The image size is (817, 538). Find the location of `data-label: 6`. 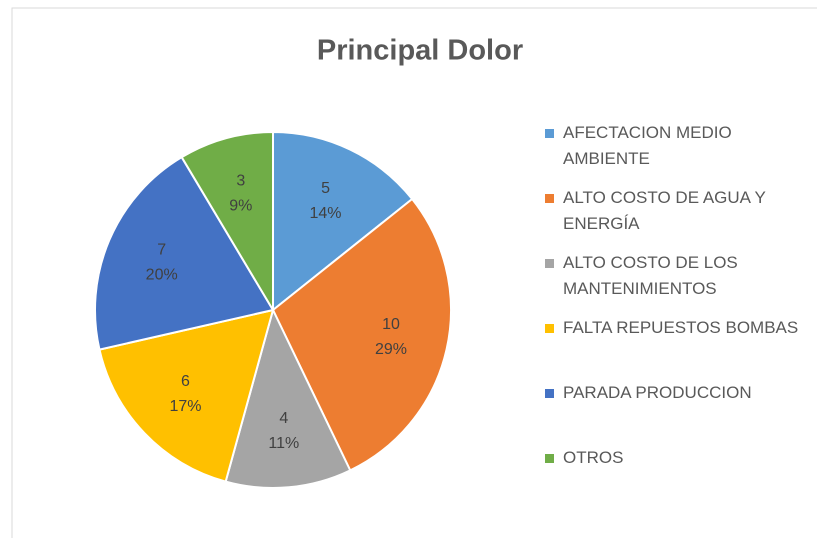

data-label: 6 is located at coordinates (185, 381).